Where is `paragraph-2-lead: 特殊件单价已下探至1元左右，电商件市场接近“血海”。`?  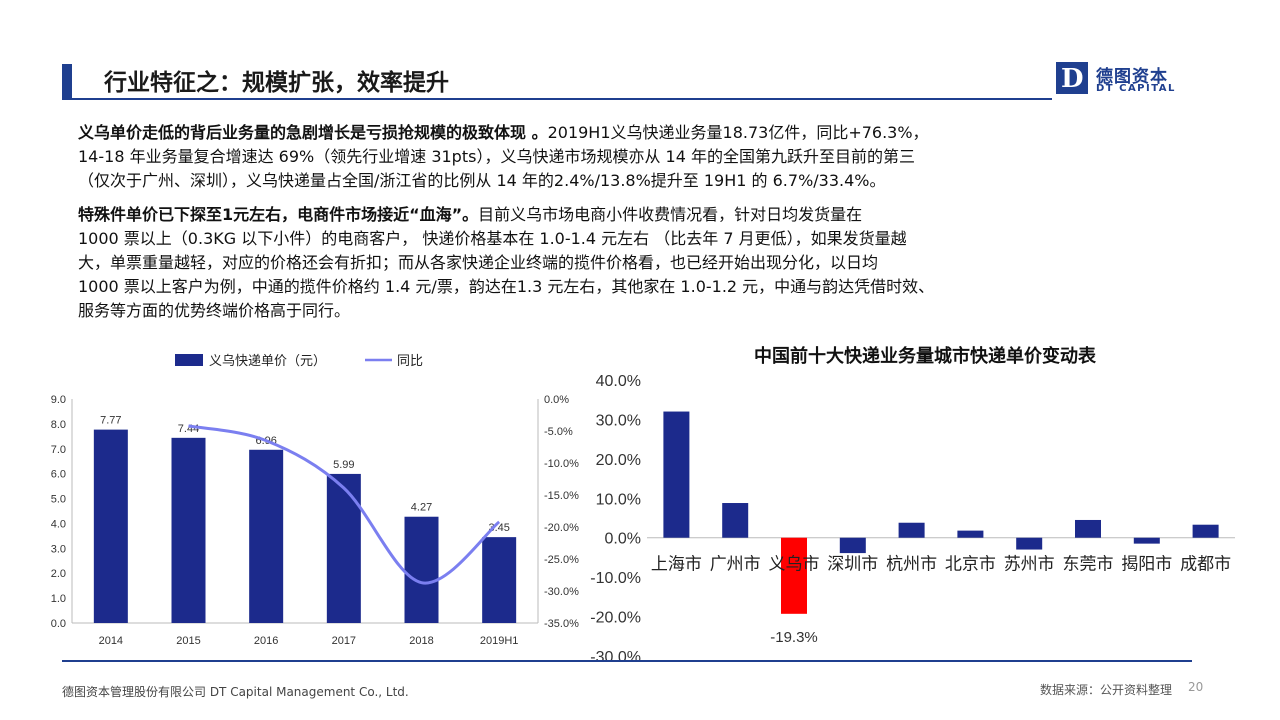
paragraph-2-lead: 特殊件单价已下探至1元左右，电商件市场接近“血海”。 is located at coordinates (278, 214).